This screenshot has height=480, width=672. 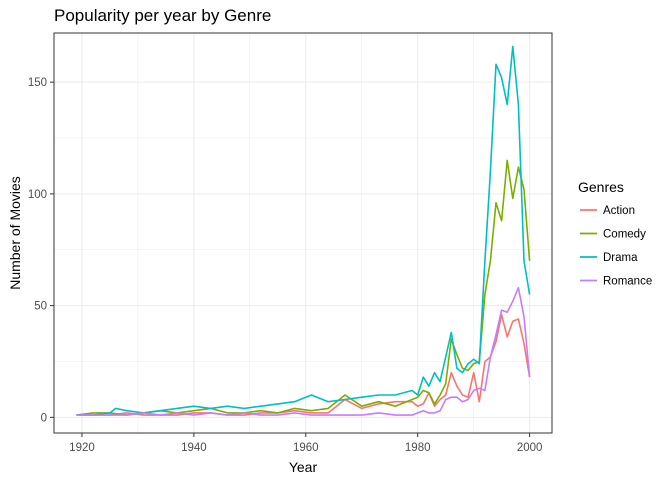 What do you see at coordinates (530, 448) in the screenshot?
I see `x-tick-label: 2000` at bounding box center [530, 448].